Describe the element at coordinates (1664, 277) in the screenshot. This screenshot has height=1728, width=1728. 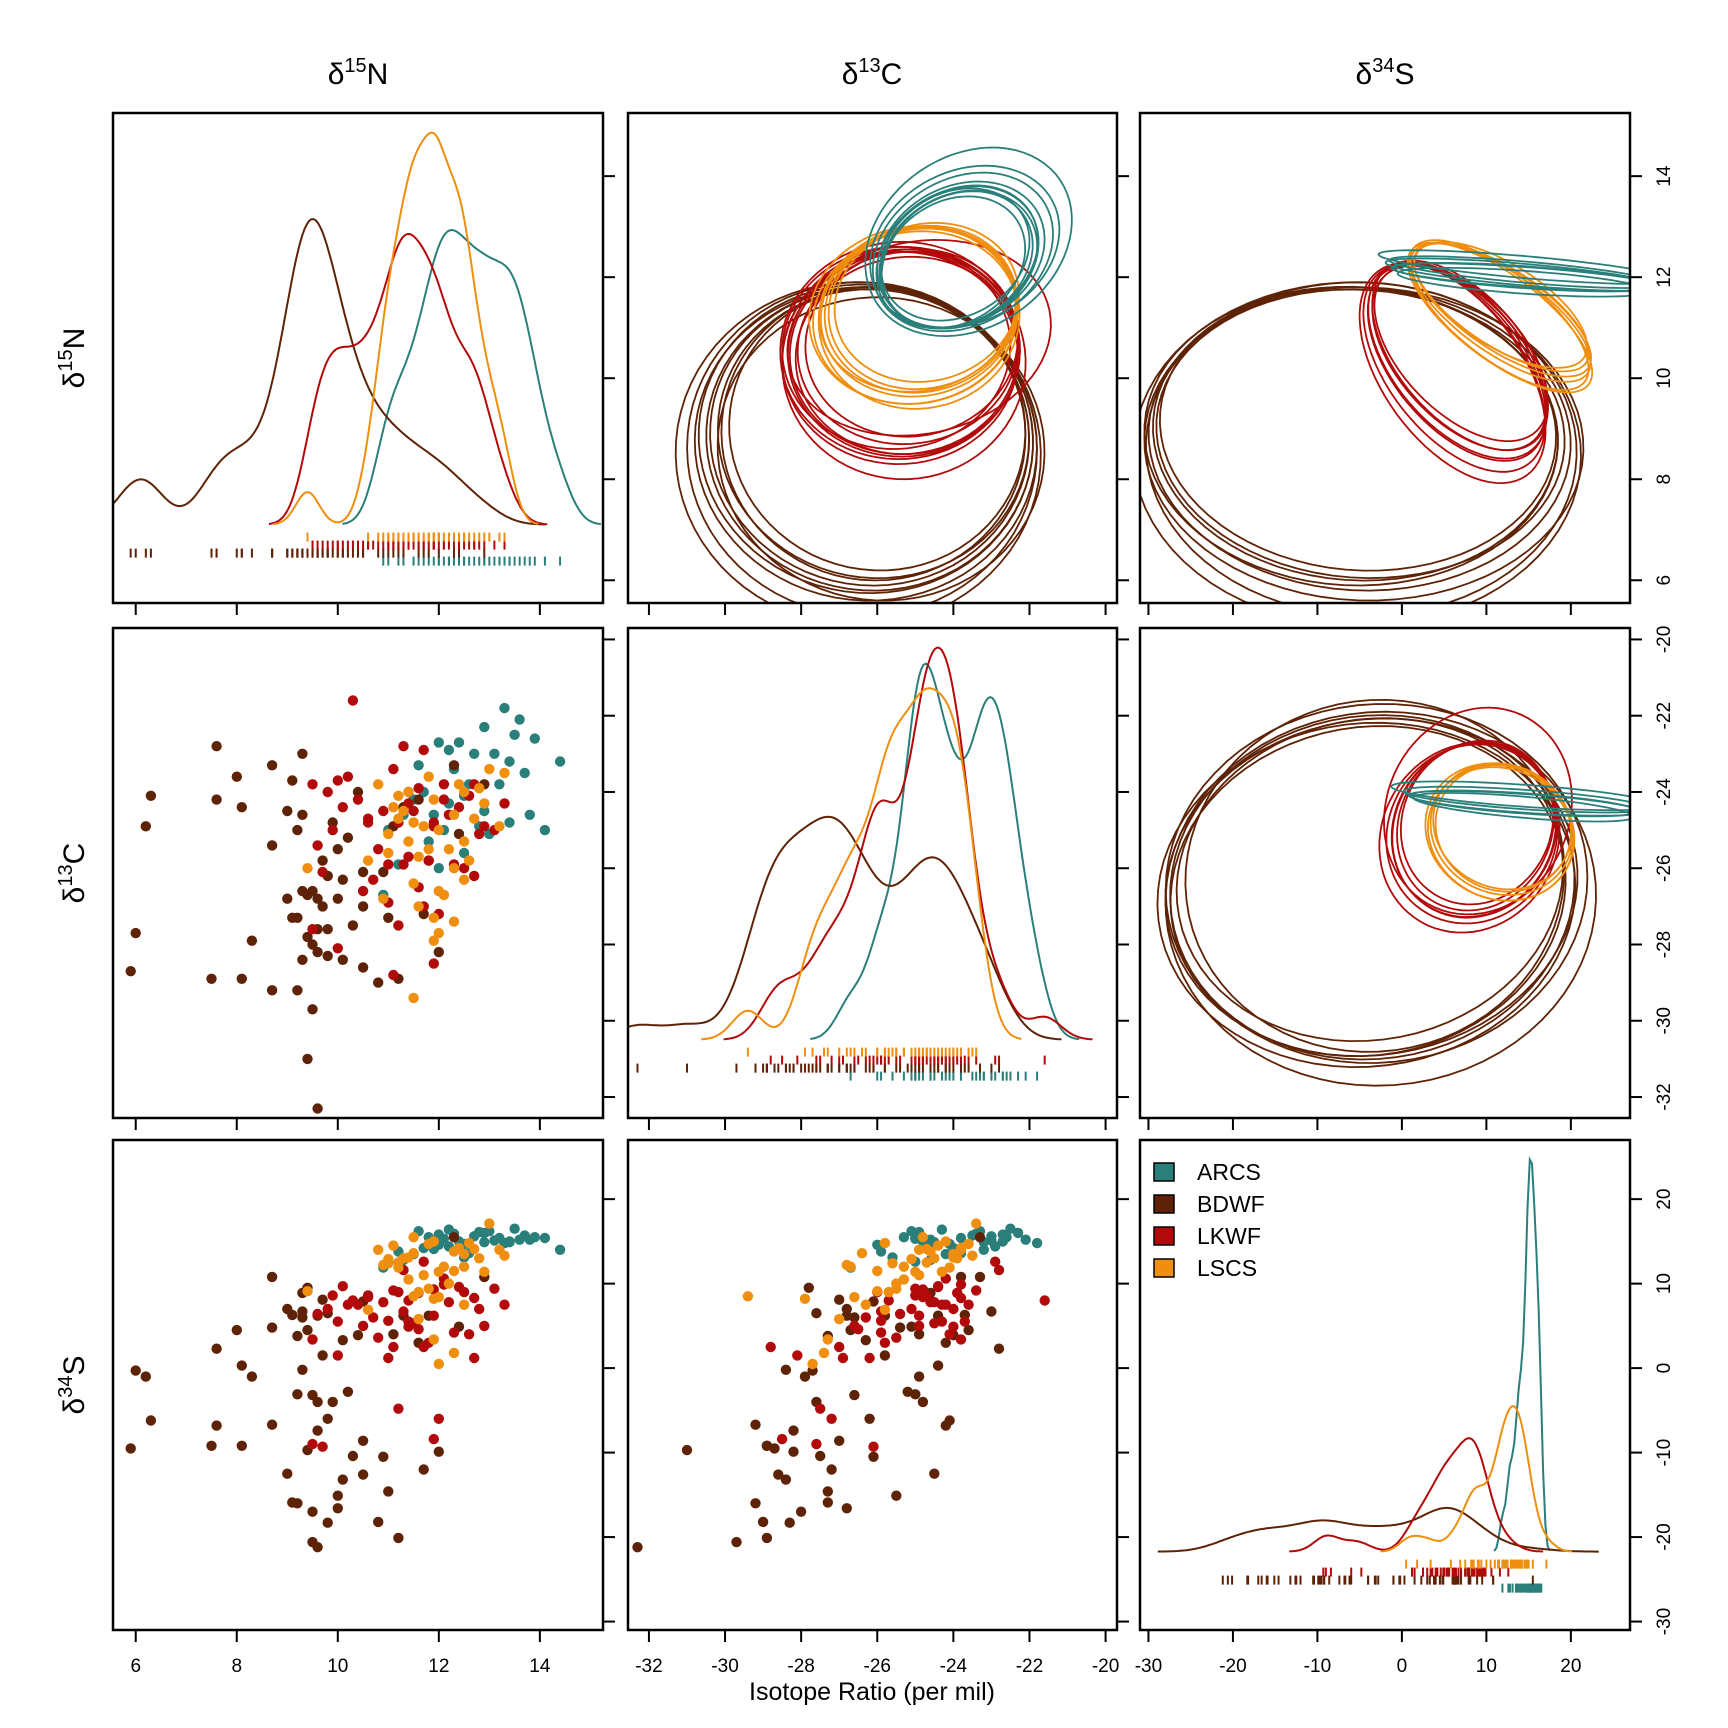
I see `y-tick-label: 12` at that location.